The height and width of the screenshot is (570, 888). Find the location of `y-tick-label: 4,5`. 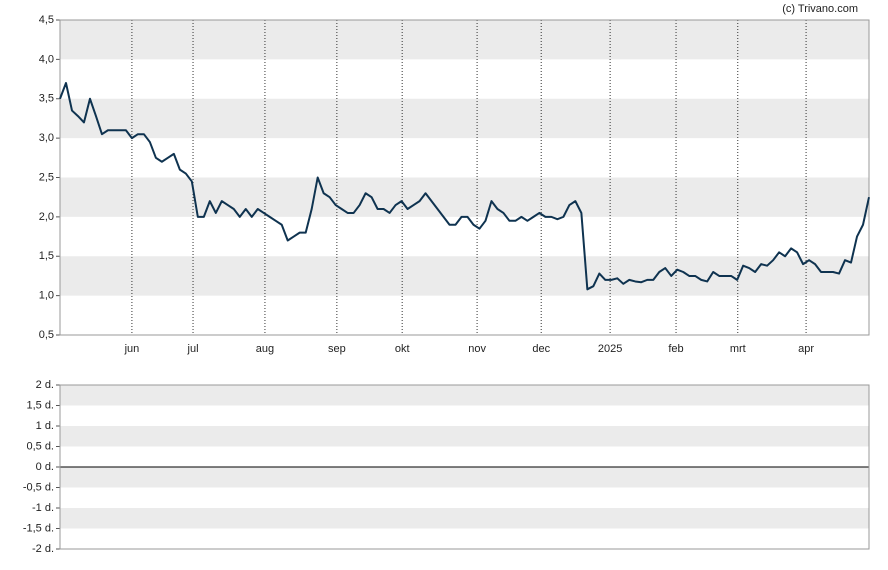

y-tick-label: 4,5 is located at coordinates (46, 20).